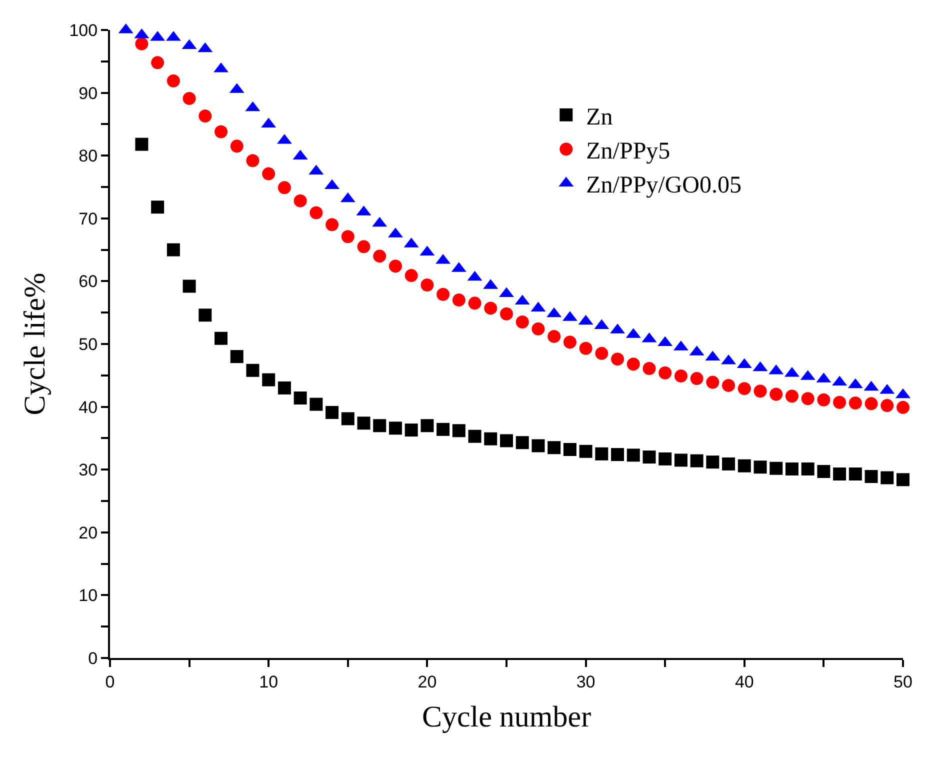 This screenshot has height=768, width=933. I want to click on y-tick-label: 0, so click(93, 658).